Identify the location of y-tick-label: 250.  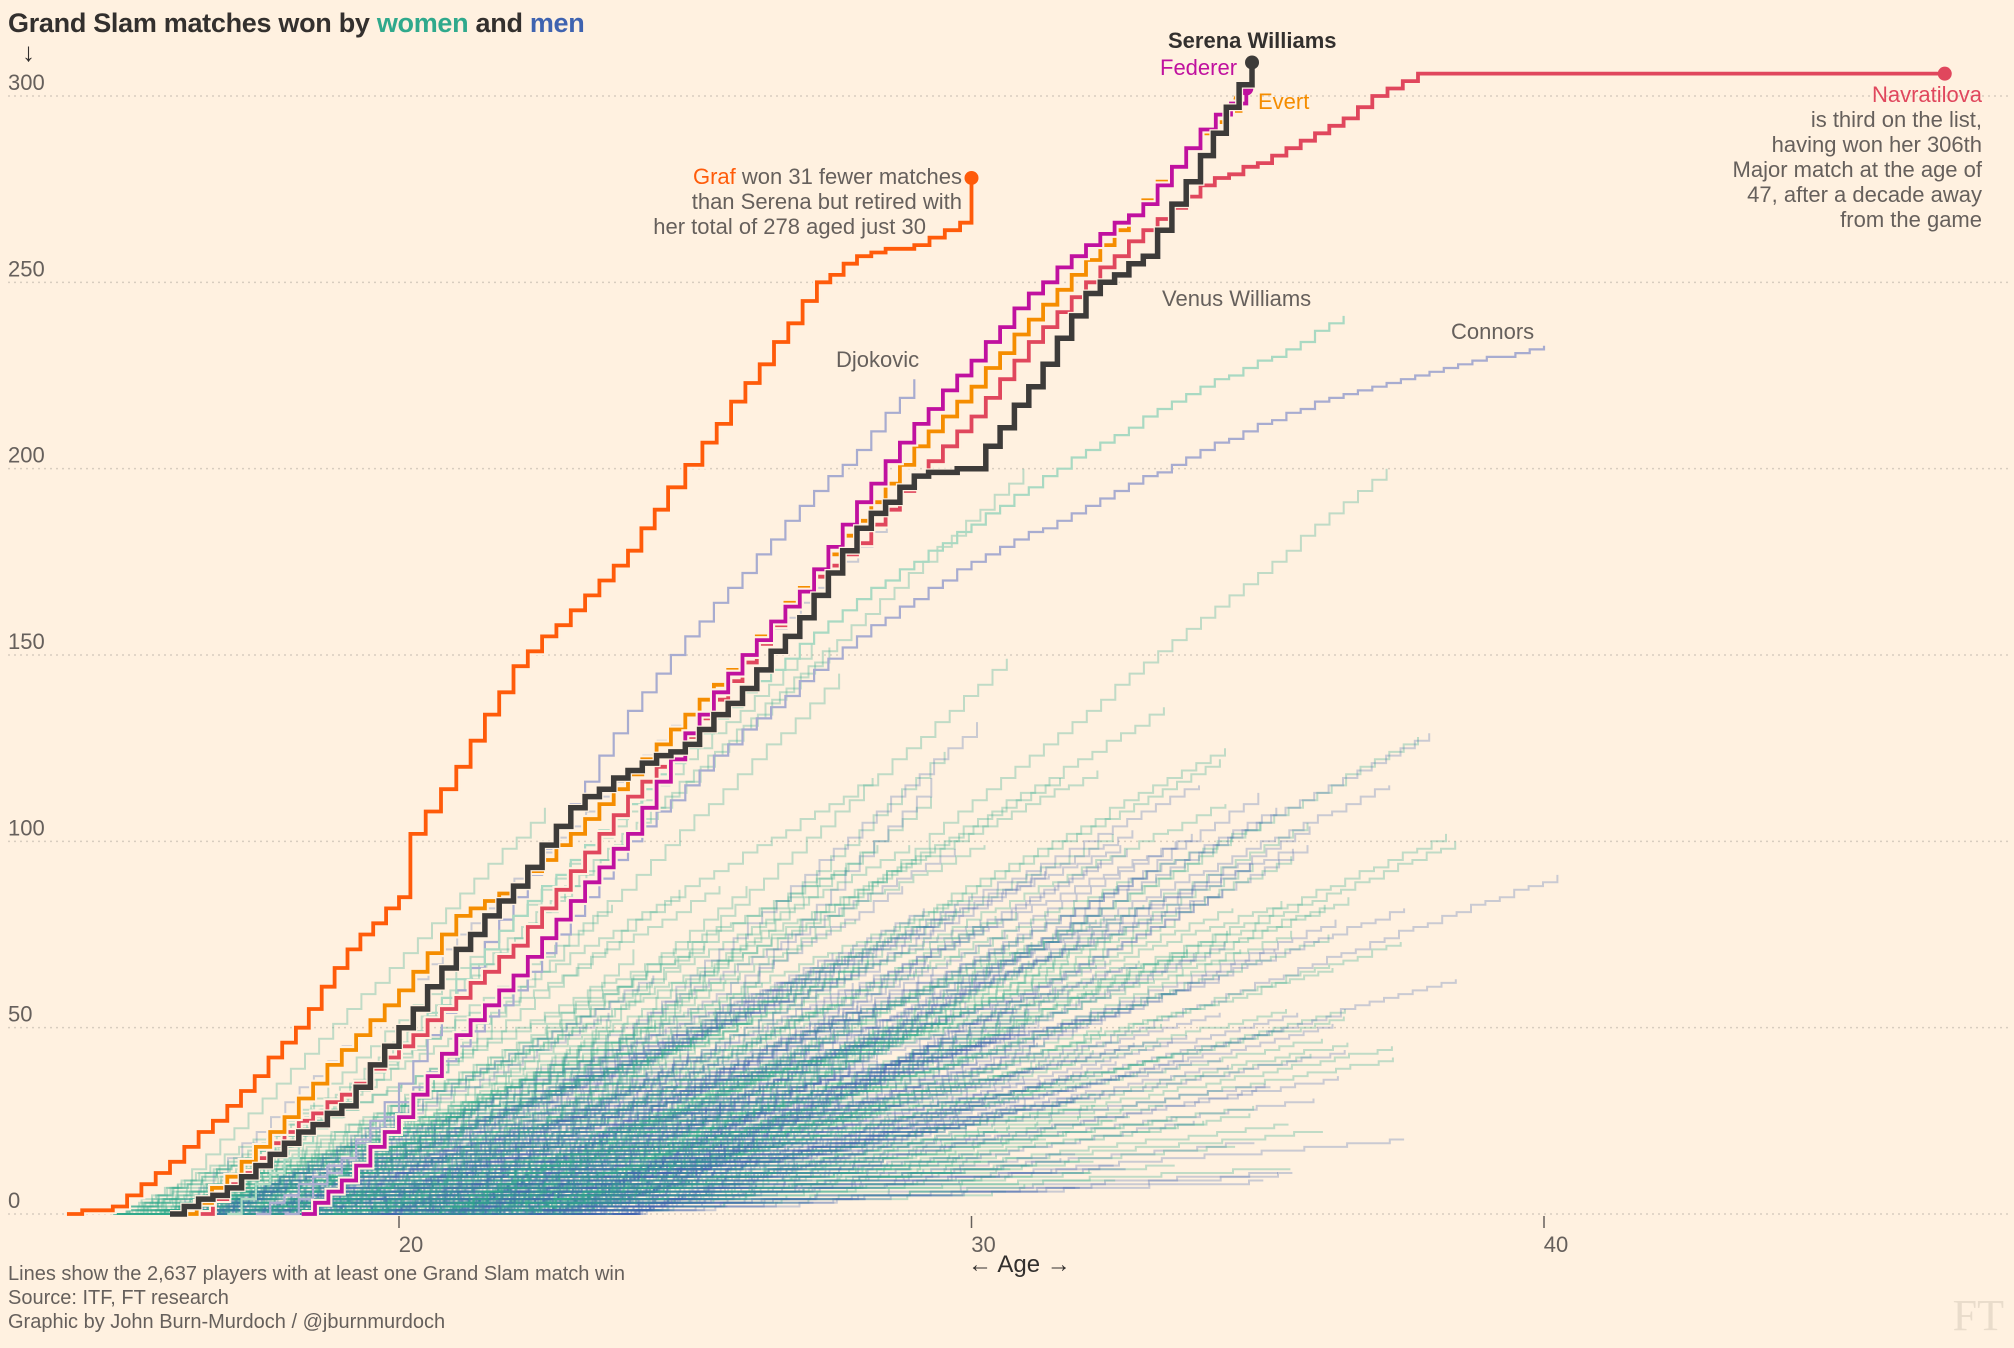
(26, 268).